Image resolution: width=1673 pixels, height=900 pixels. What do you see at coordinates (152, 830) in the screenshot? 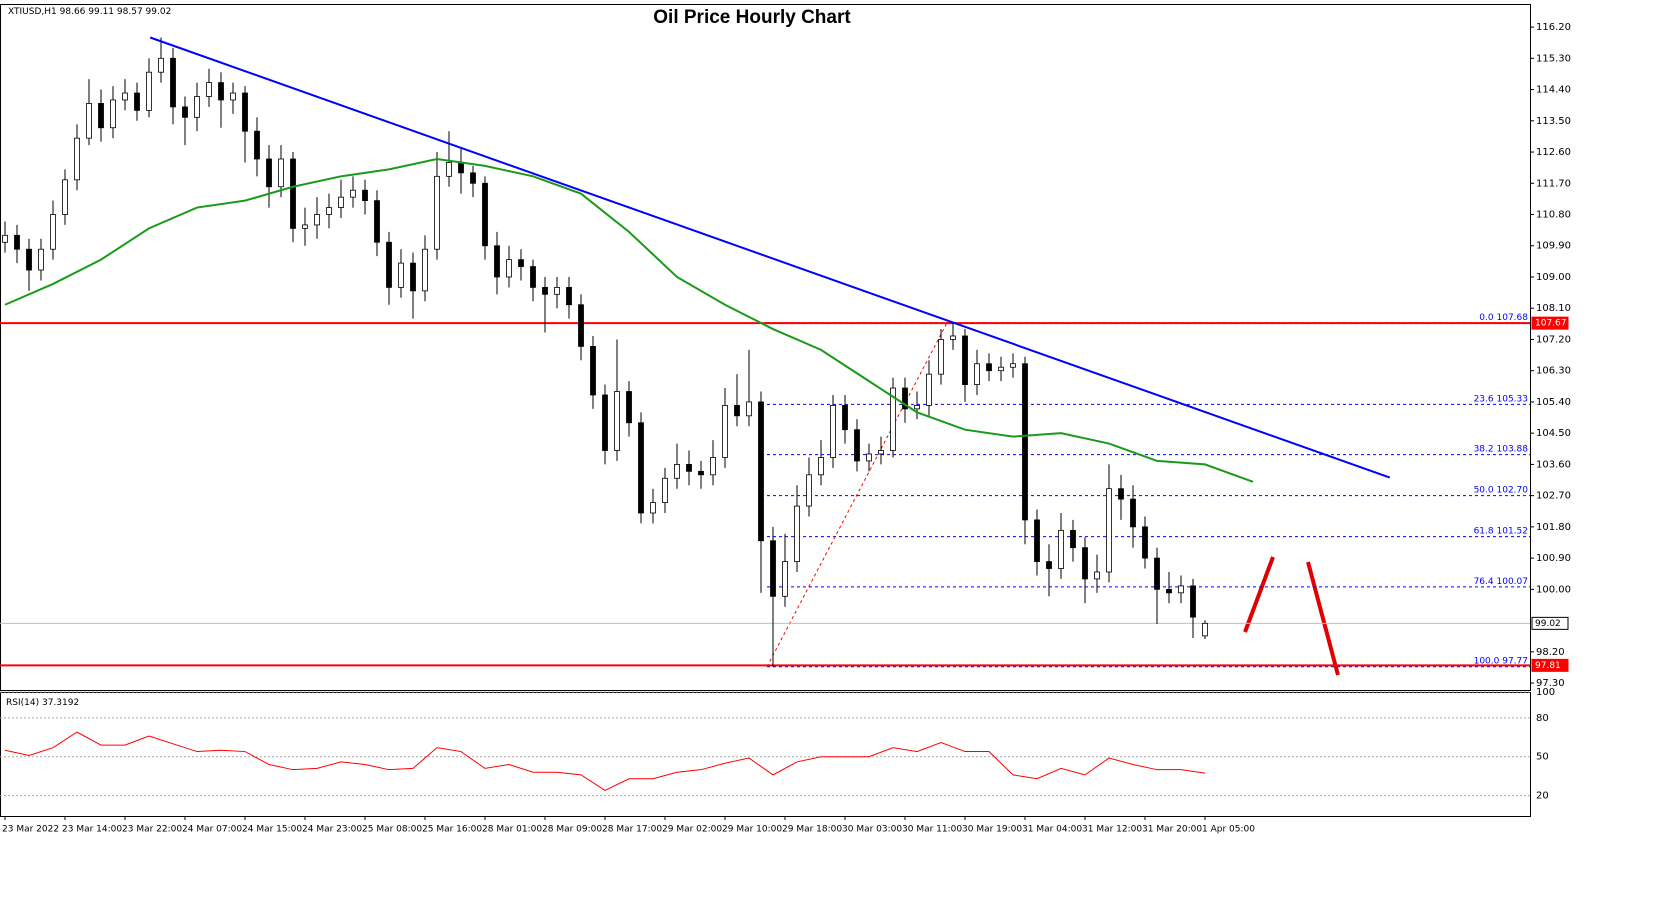
I see `x-tick-label: 23 Mar 22:00` at bounding box center [152, 830].